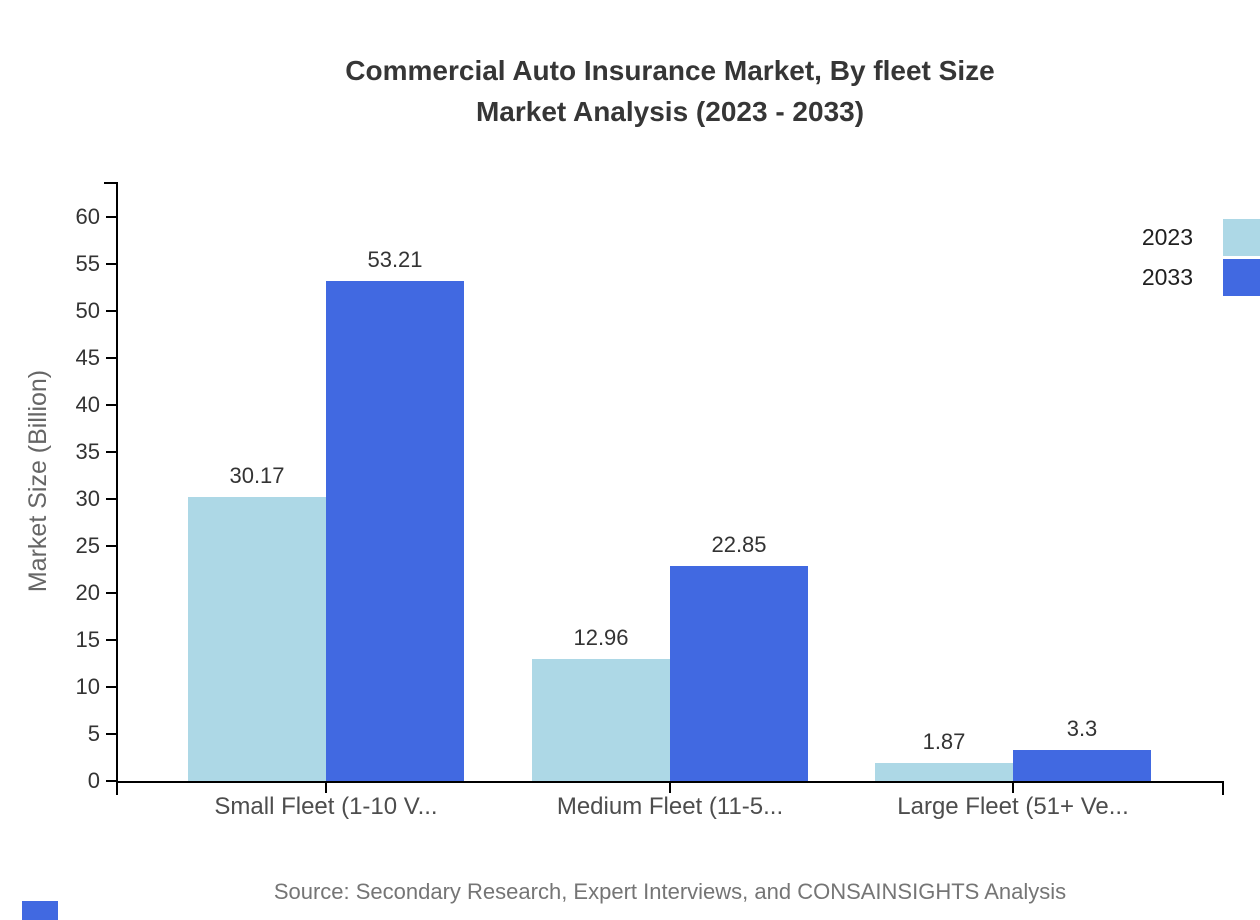 The width and height of the screenshot is (1260, 920). Describe the element at coordinates (1201, 277) in the screenshot. I see `legend-item-2033: 2033` at that location.